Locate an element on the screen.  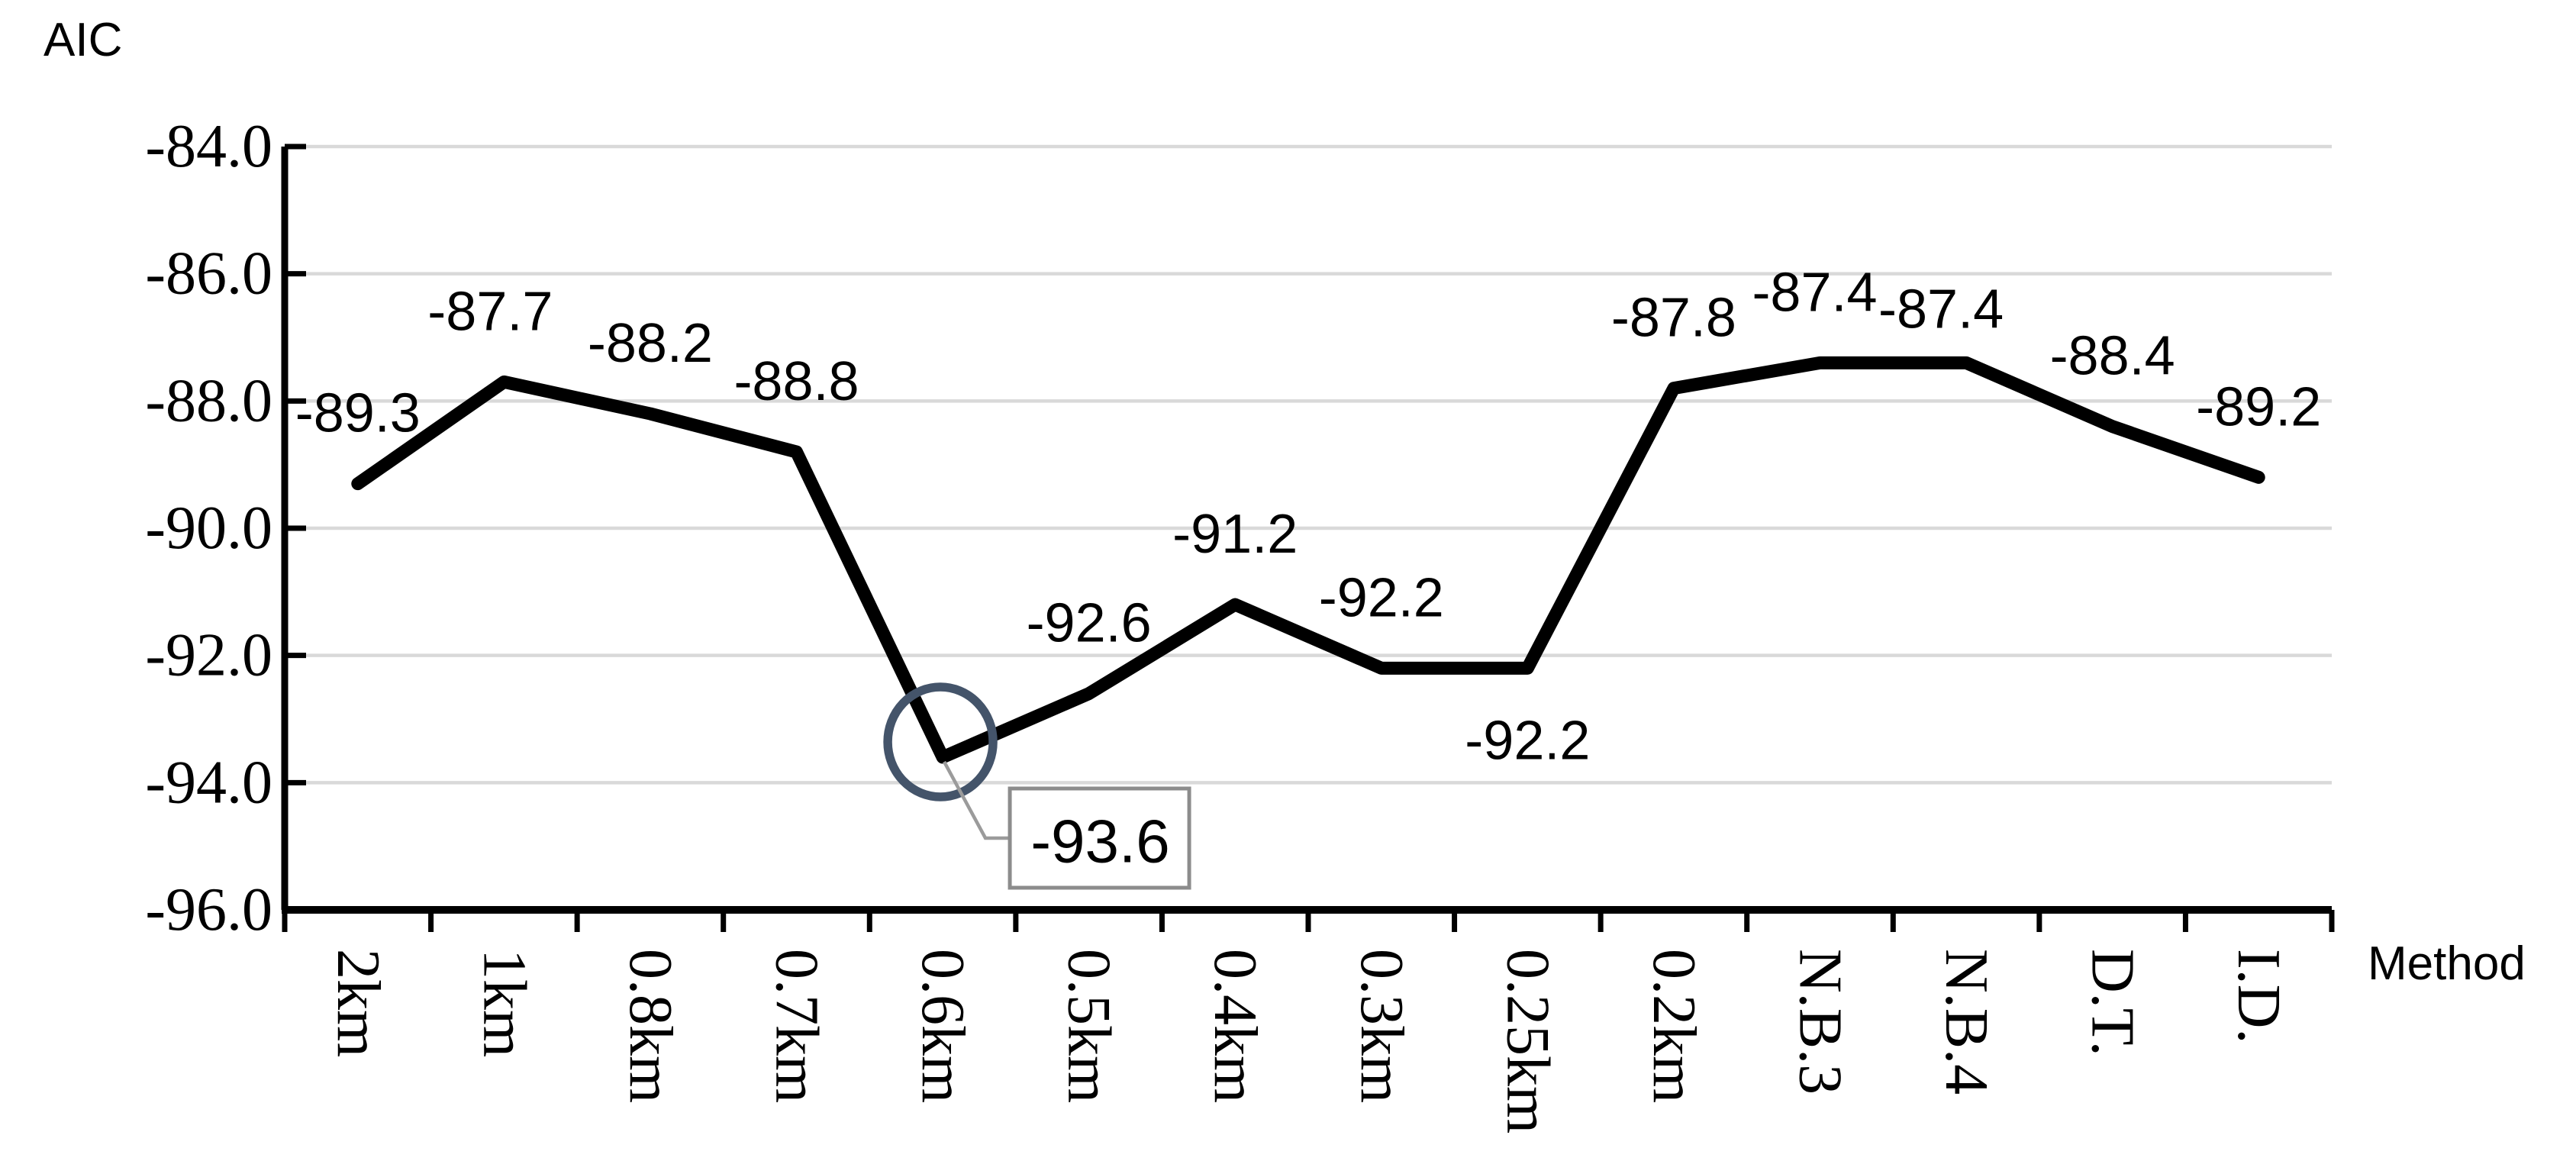
y-tick-label: -96.0 is located at coordinates (209, 909).